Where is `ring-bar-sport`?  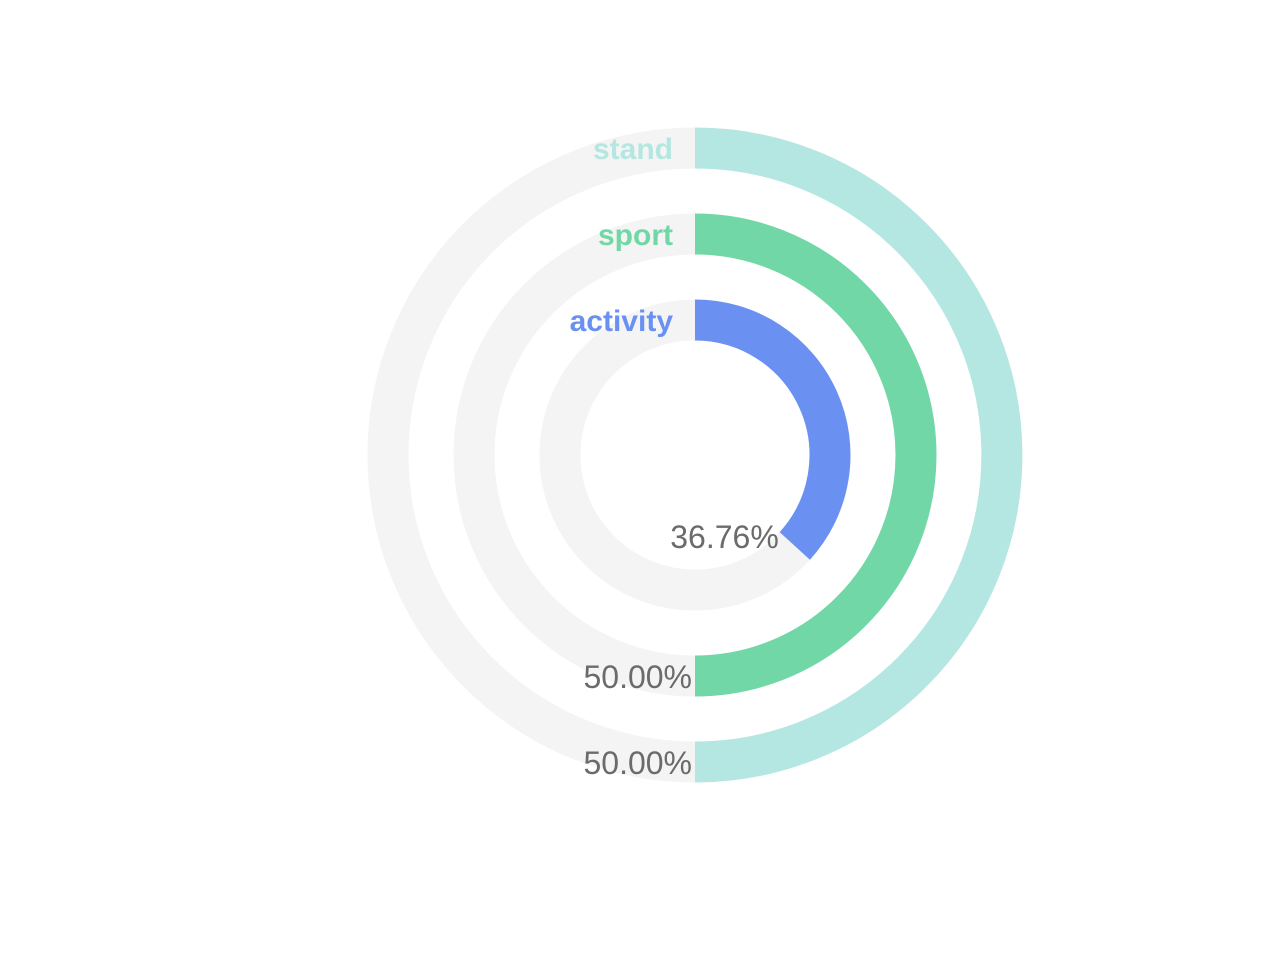
ring-bar-sport is located at coordinates (815, 455).